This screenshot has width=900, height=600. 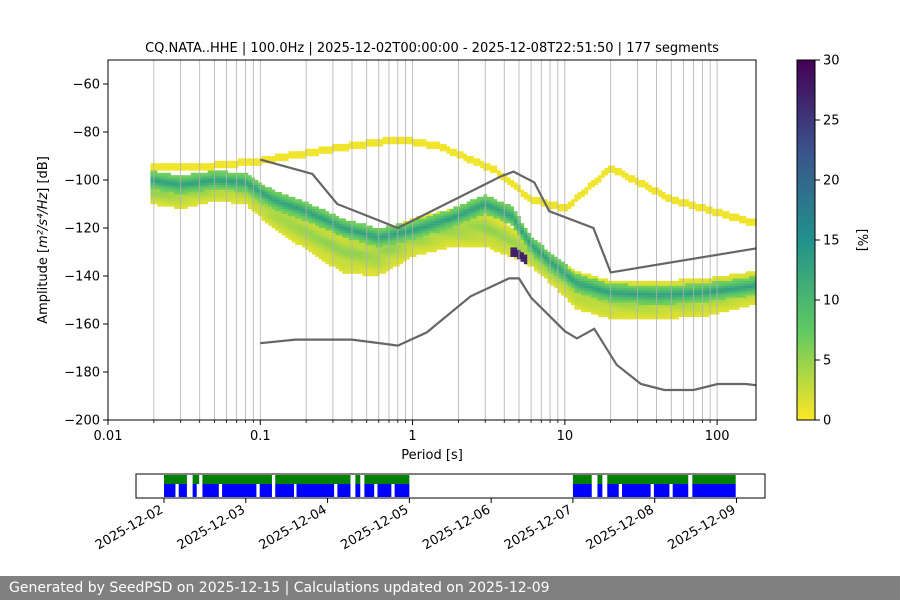 What do you see at coordinates (43, 240) in the screenshot?
I see `y-axis-label: Amplitude [m²/s⁴/Hz] [dB]` at bounding box center [43, 240].